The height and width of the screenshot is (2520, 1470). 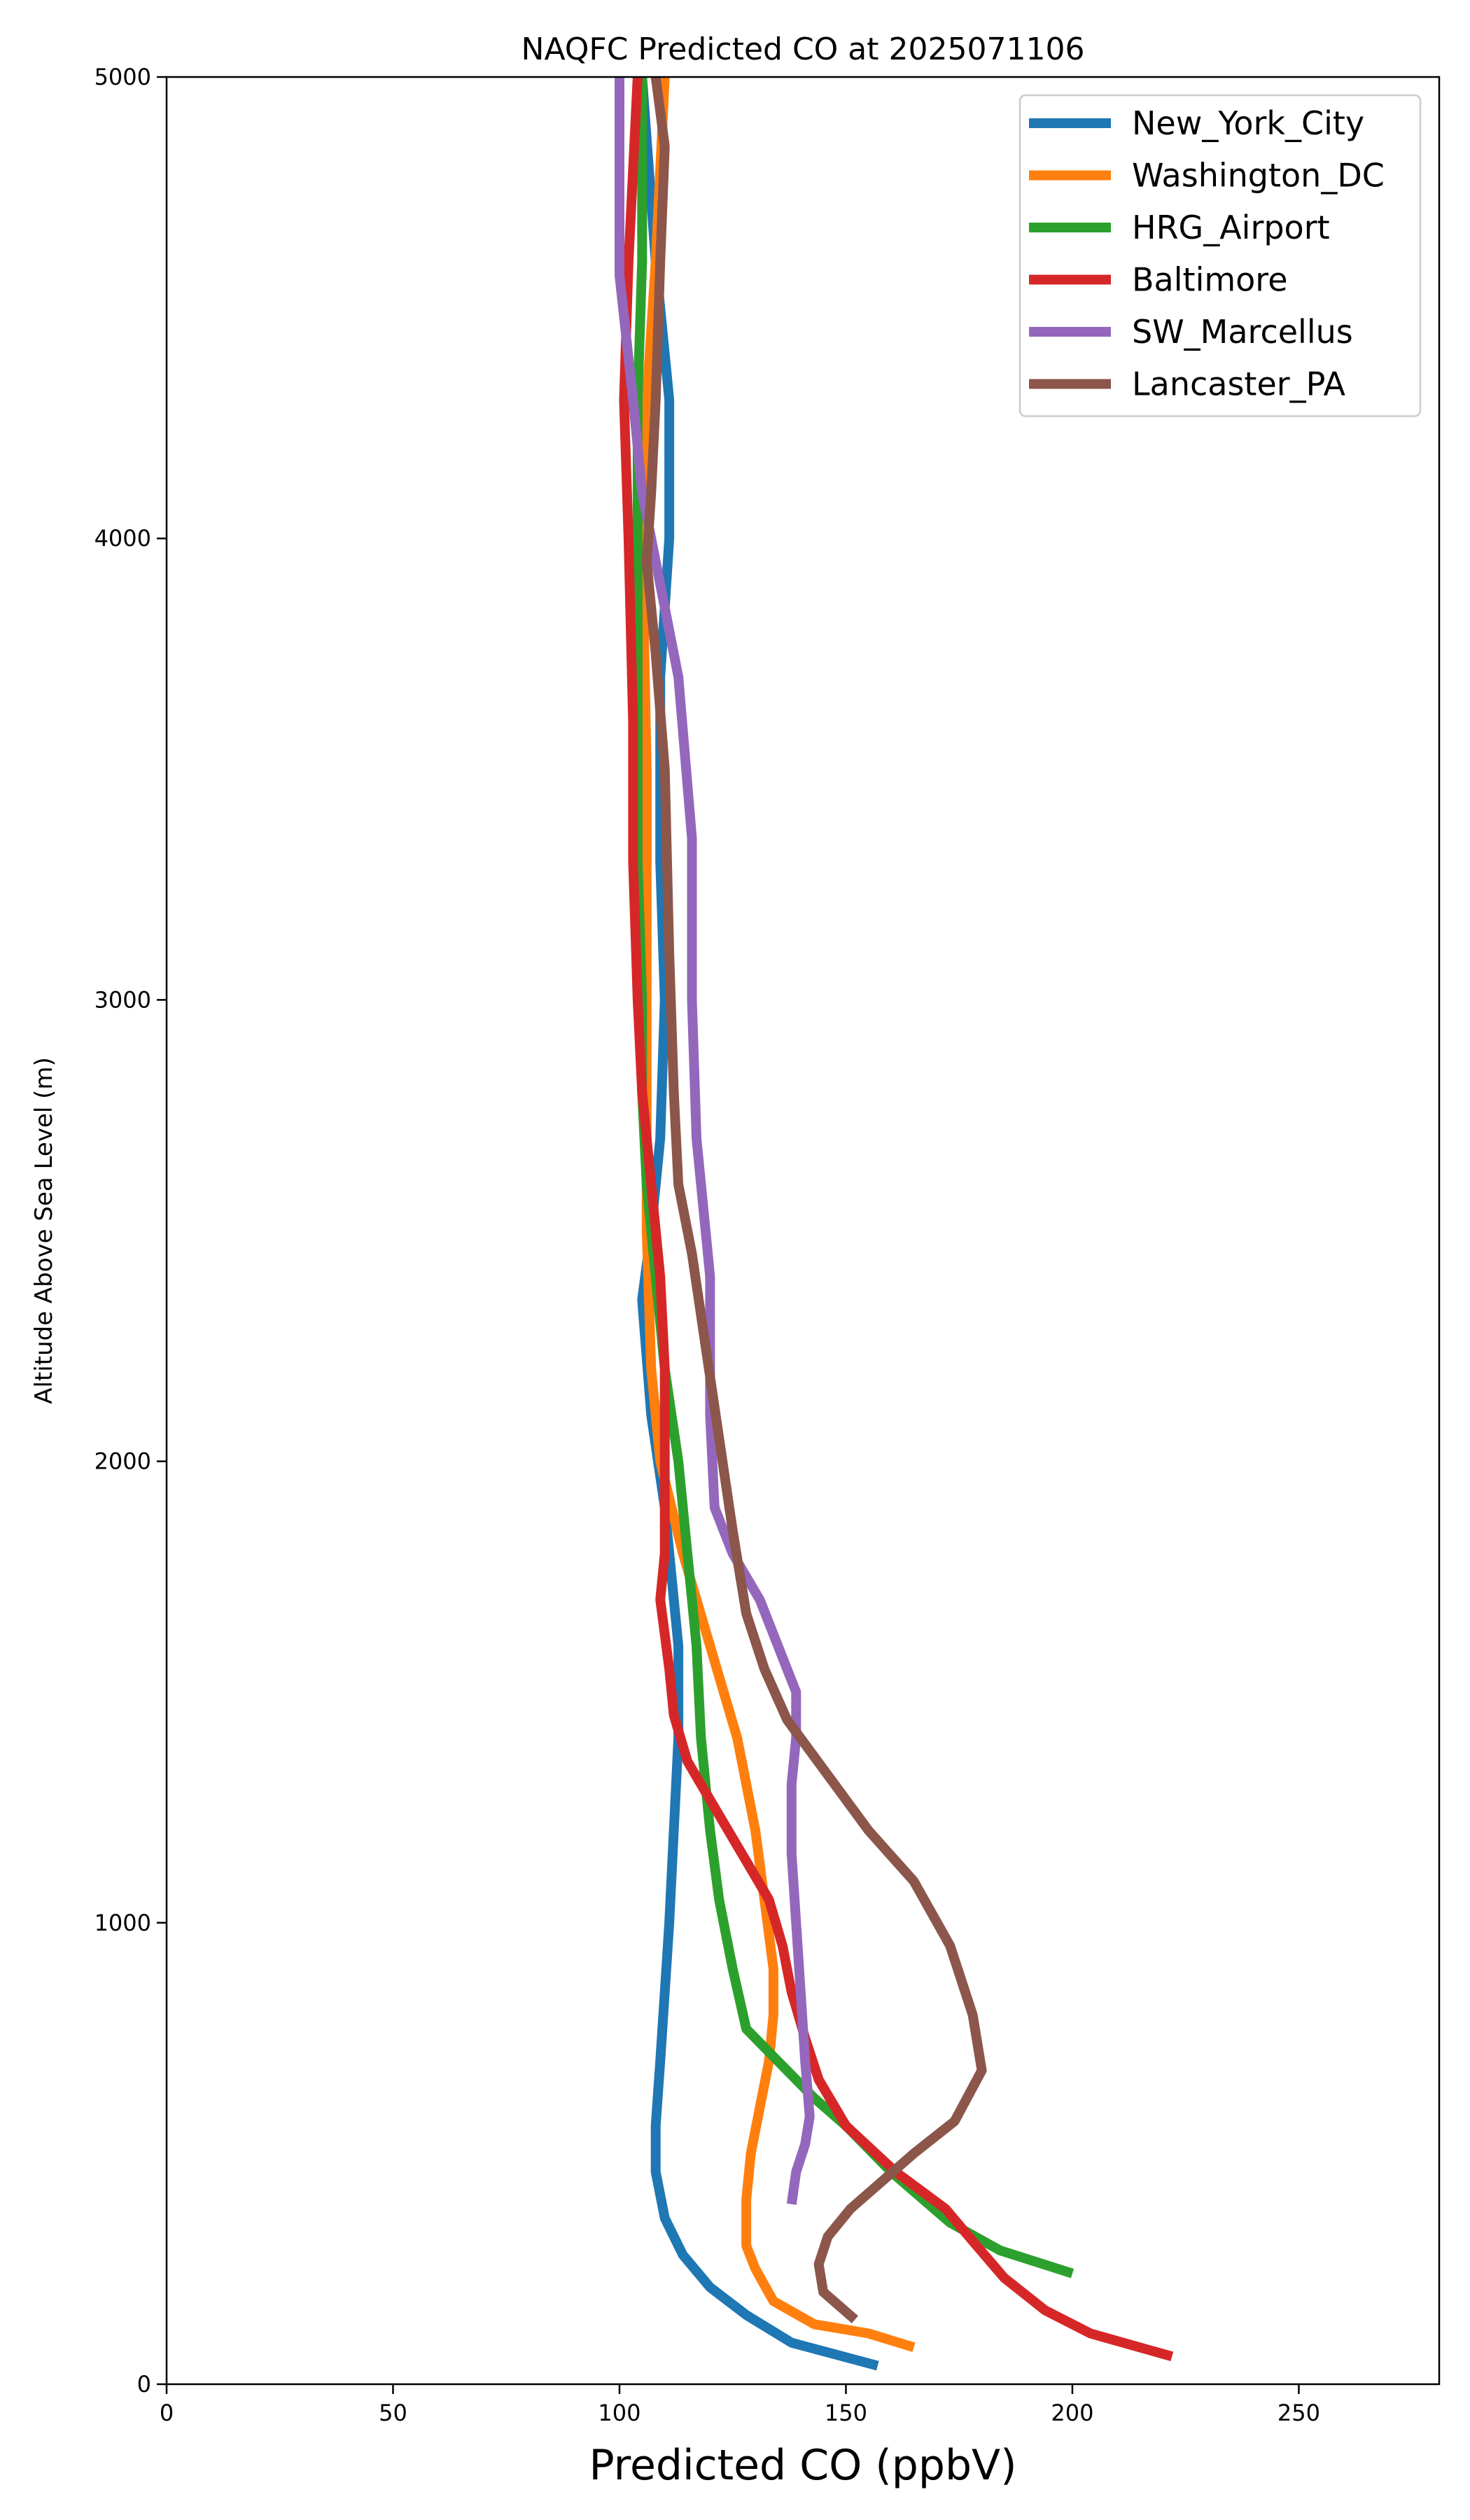 I want to click on legend-label: Baltimore, so click(x=1210, y=280).